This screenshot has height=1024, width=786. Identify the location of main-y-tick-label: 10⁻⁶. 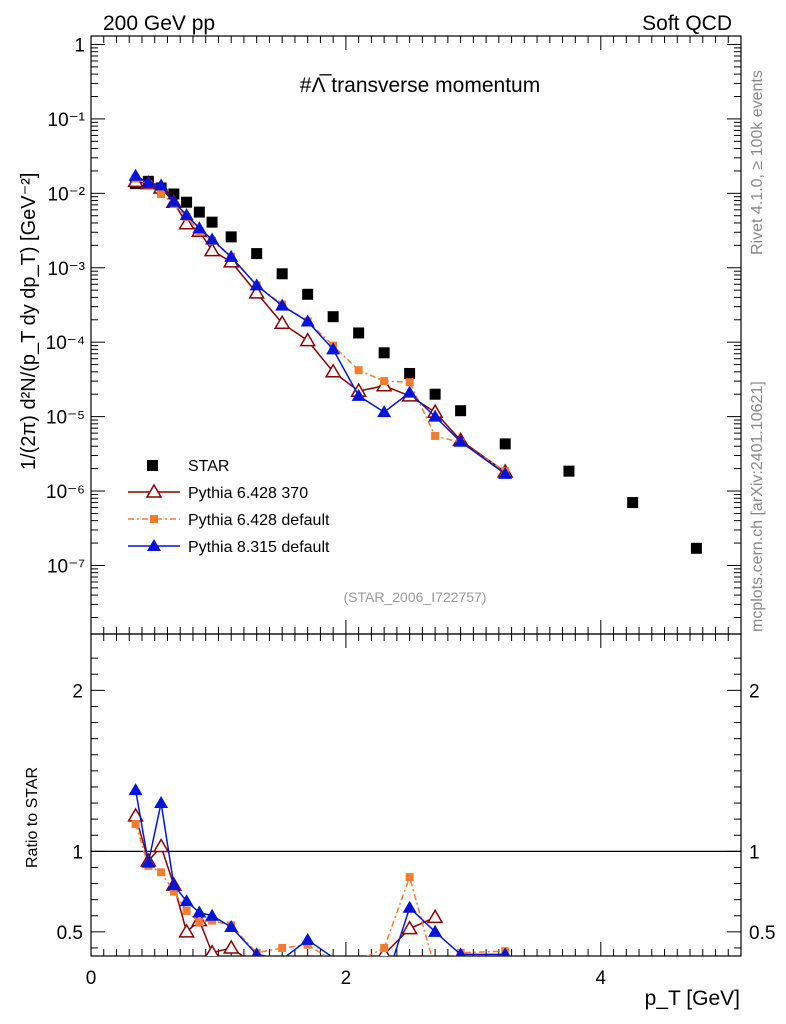
(65, 492).